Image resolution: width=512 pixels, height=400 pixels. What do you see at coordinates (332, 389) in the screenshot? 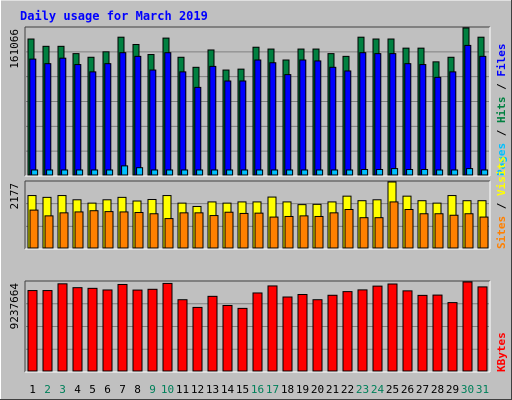
I see `x-tick-label: 21` at bounding box center [332, 389].